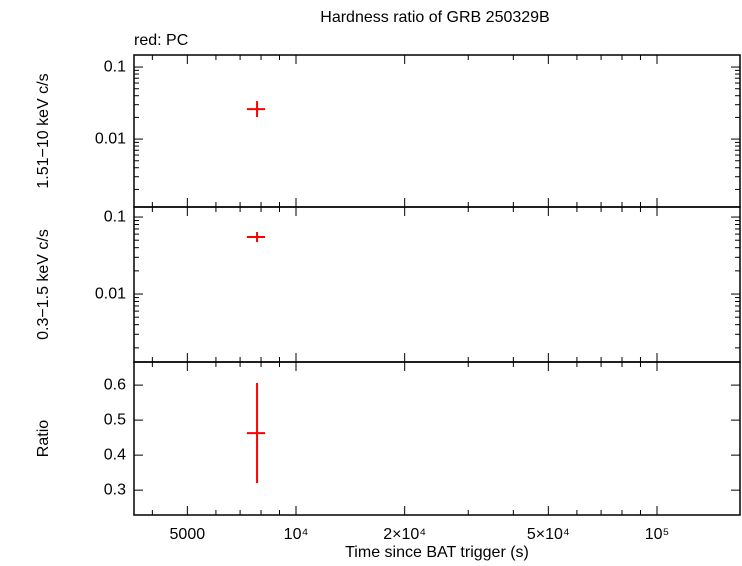 The height and width of the screenshot is (566, 742). Describe the element at coordinates (115, 454) in the screenshot. I see `y-tick-label: 0.4` at that location.